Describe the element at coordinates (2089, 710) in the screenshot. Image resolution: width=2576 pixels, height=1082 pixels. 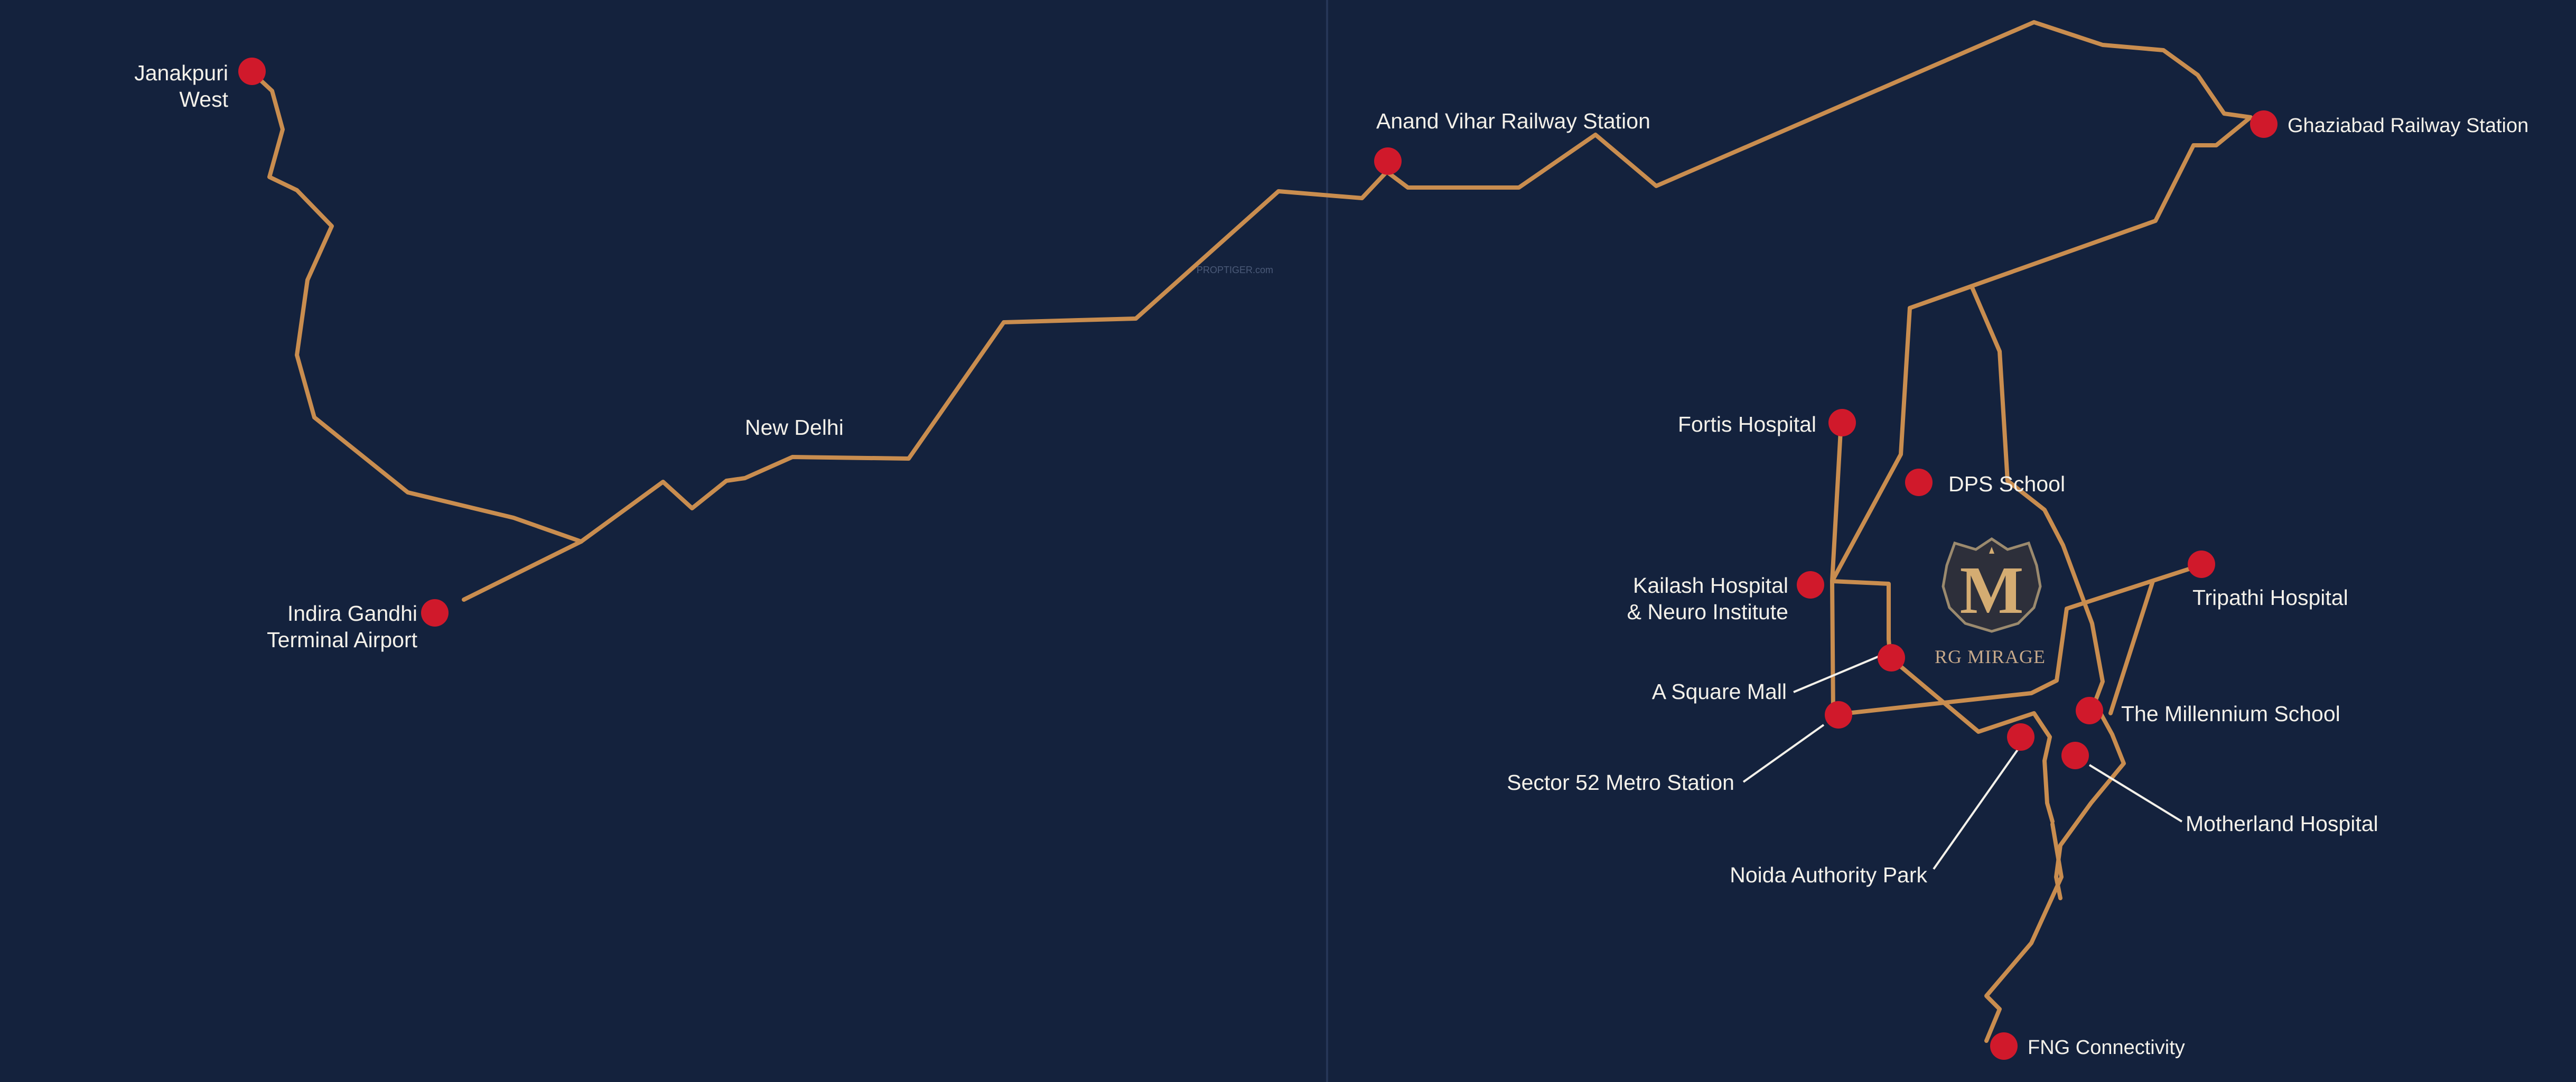
I see `marker-millennium` at that location.